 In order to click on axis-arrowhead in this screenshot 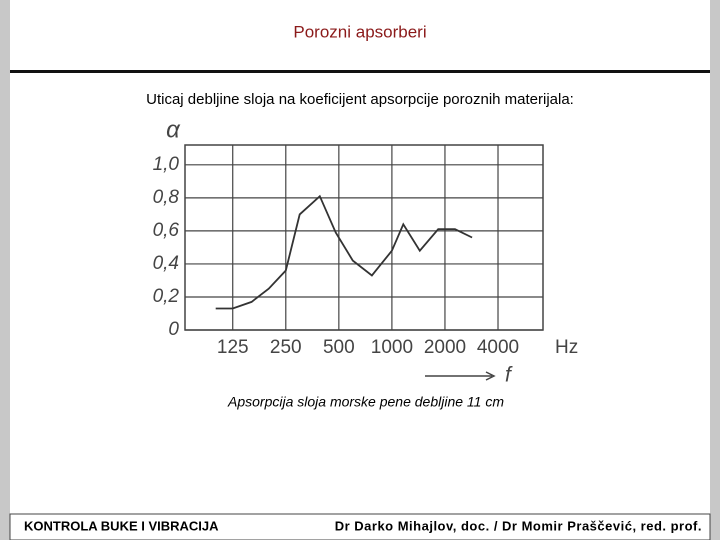, I will do `click(490, 376)`.